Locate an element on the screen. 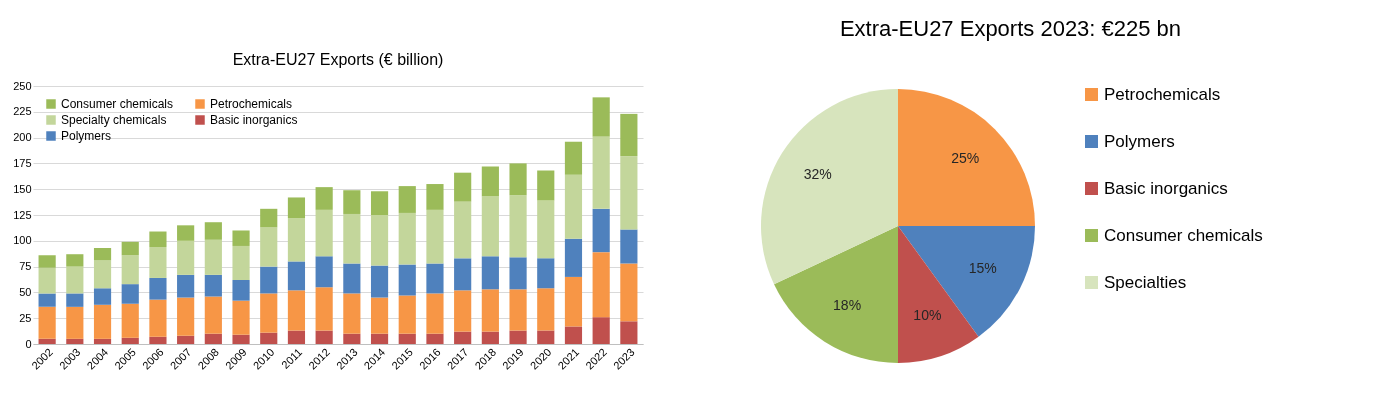  y-tick-label: 50 is located at coordinates (25, 291).